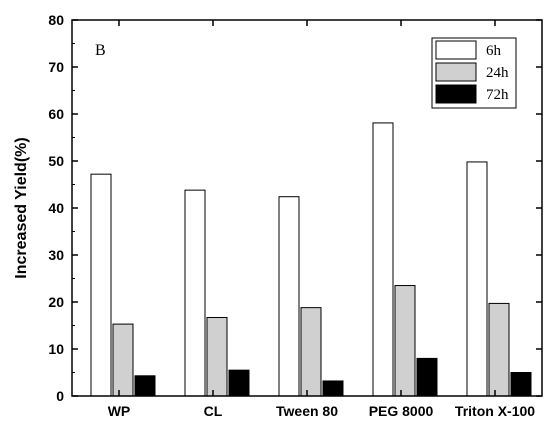 This screenshot has width=550, height=436. Describe the element at coordinates (56, 349) in the screenshot. I see `y-tick-label: 10` at that location.